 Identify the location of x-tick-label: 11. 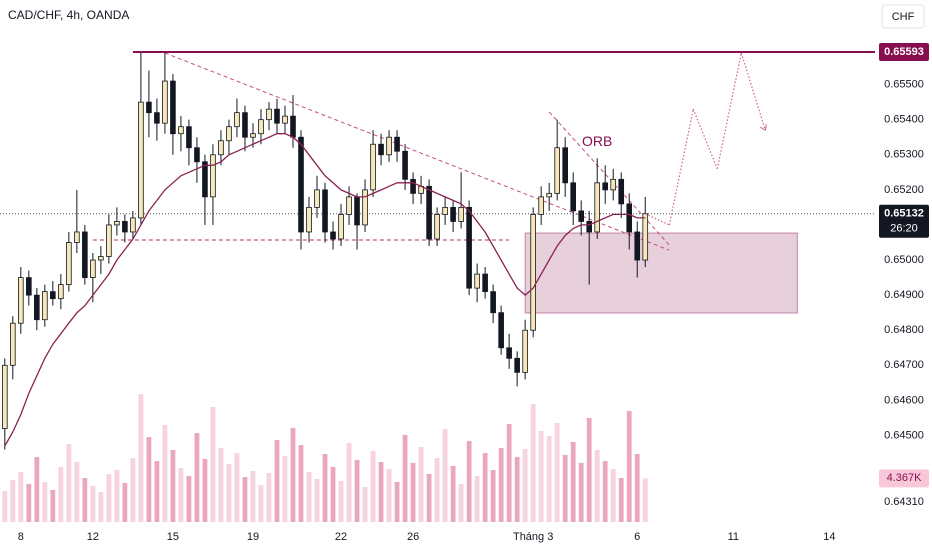
(733, 537).